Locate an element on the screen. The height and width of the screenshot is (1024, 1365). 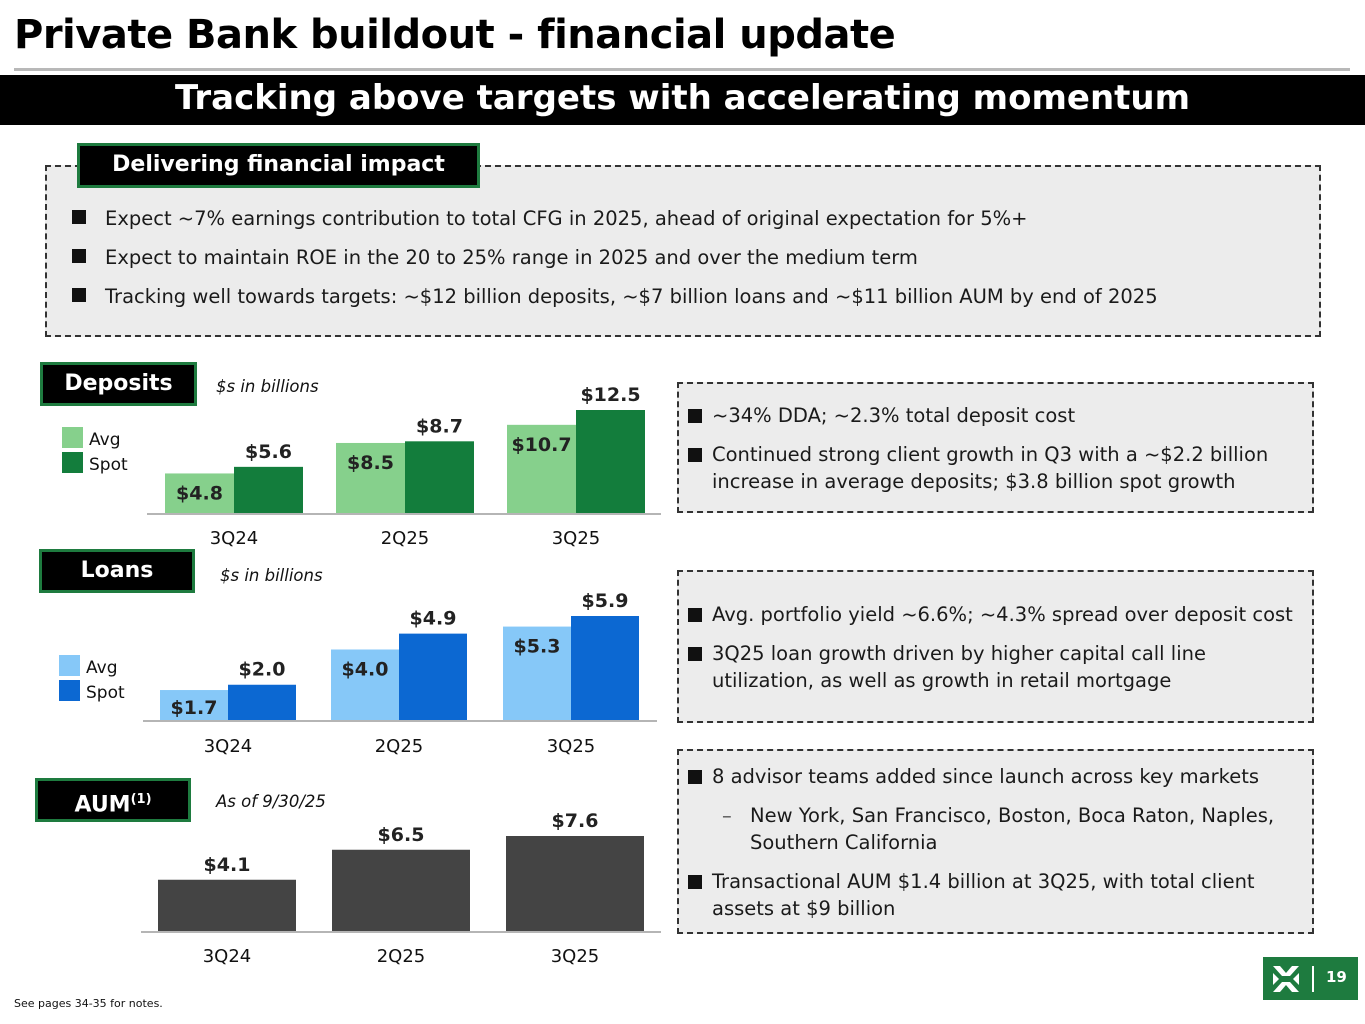
data-label: $8.5 is located at coordinates (370, 463).